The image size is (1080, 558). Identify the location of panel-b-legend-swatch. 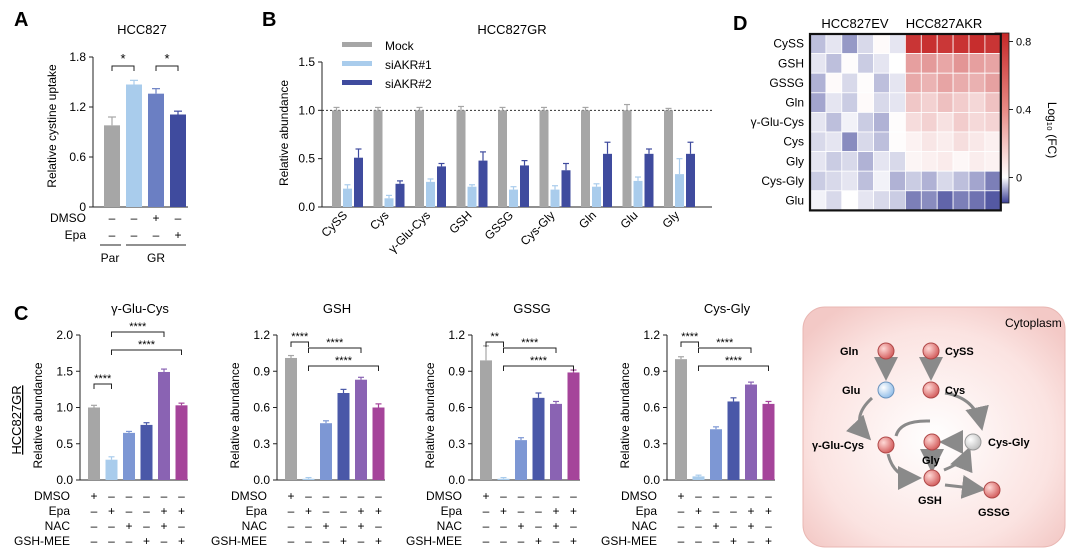
(357, 63).